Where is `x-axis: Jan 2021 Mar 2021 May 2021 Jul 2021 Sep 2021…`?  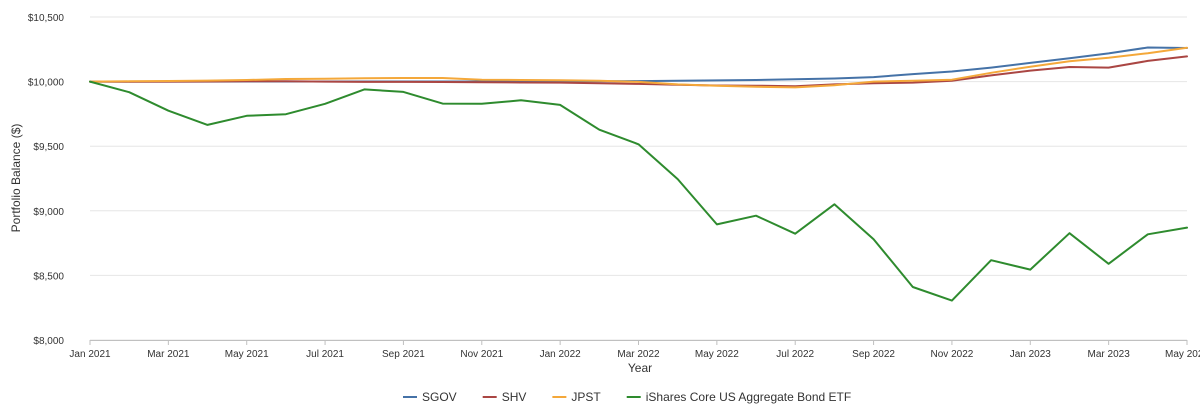
x-axis: Jan 2021 Mar 2021 May 2021 Jul 2021 Sep 2021… is located at coordinates (634, 350).